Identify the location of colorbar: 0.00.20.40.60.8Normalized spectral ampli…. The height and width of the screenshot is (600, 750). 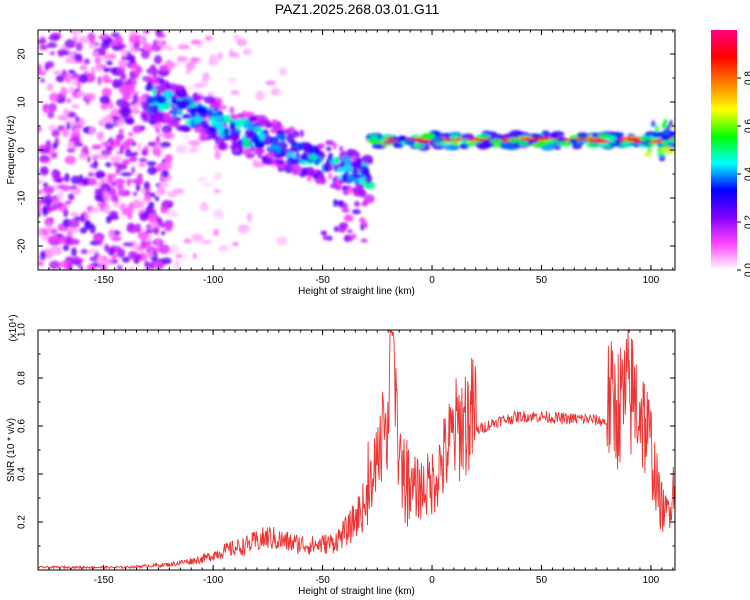
(730, 153).